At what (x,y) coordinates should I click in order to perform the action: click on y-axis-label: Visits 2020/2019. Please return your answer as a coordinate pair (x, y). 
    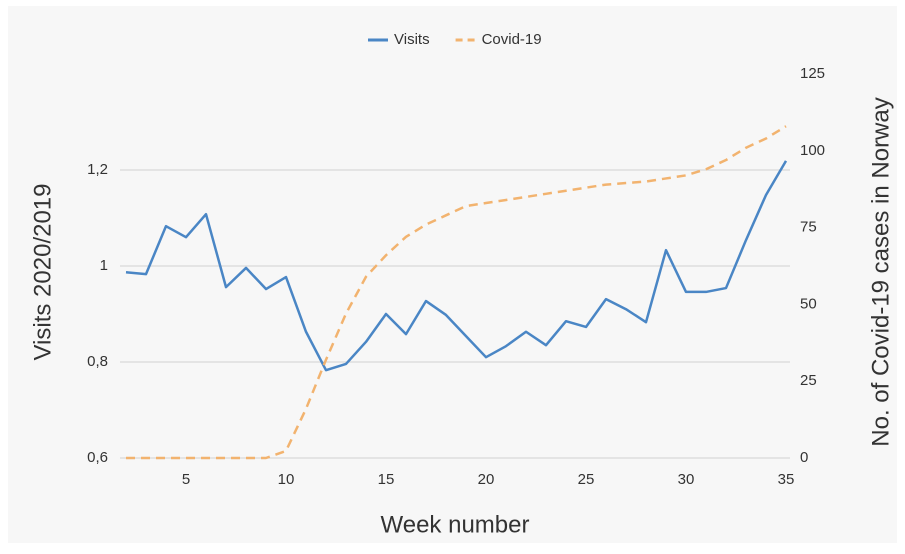
    Looking at the image, I should click on (42, 271).